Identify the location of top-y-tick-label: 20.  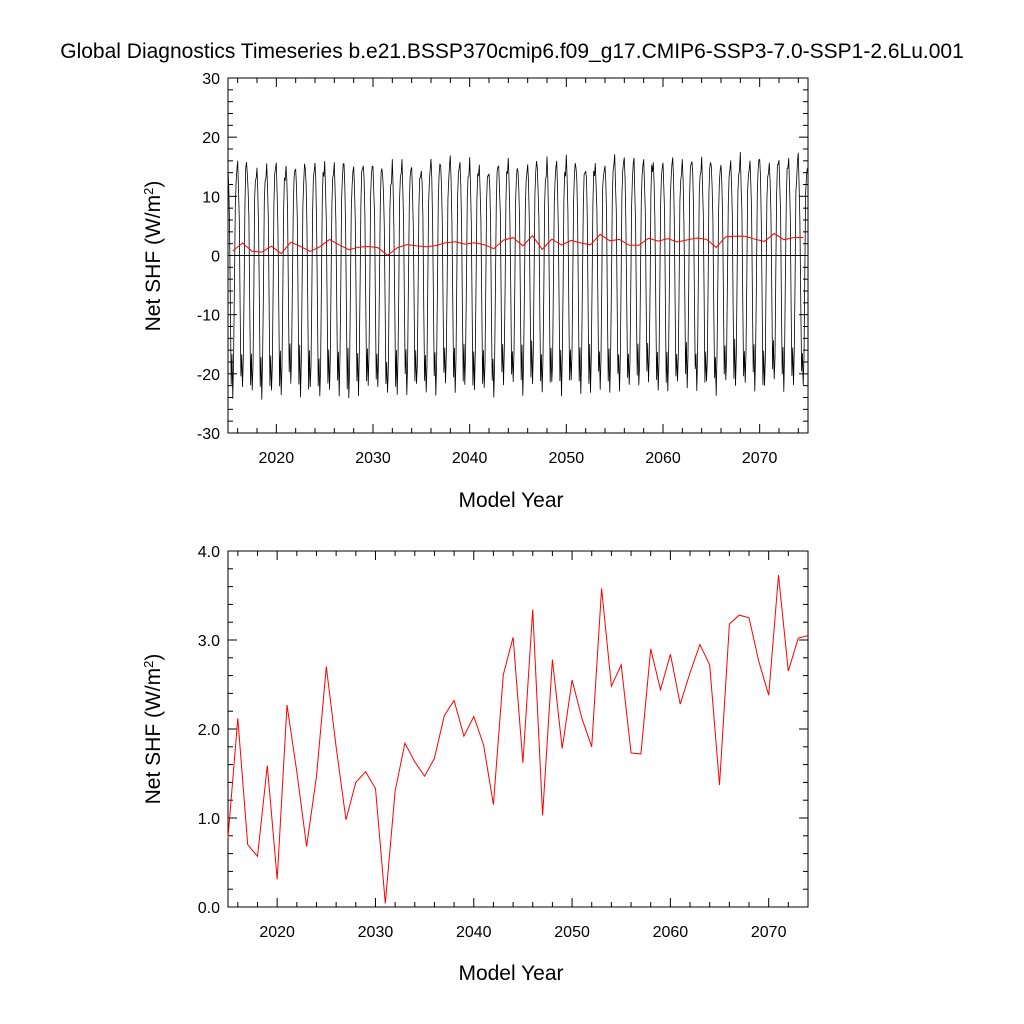
(211, 138).